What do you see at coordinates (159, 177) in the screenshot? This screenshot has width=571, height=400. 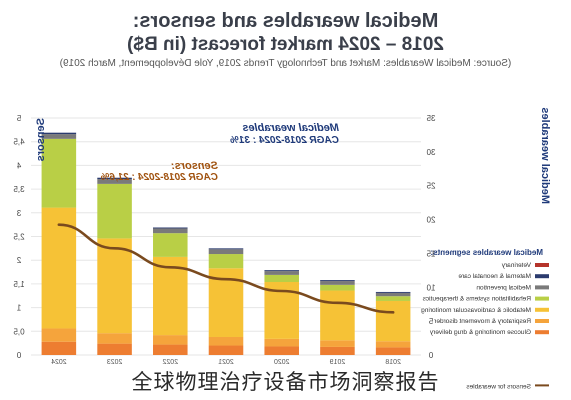 I see `sensors-annotation-cagr: CAGR 2018-2024 : 21,6%` at bounding box center [159, 177].